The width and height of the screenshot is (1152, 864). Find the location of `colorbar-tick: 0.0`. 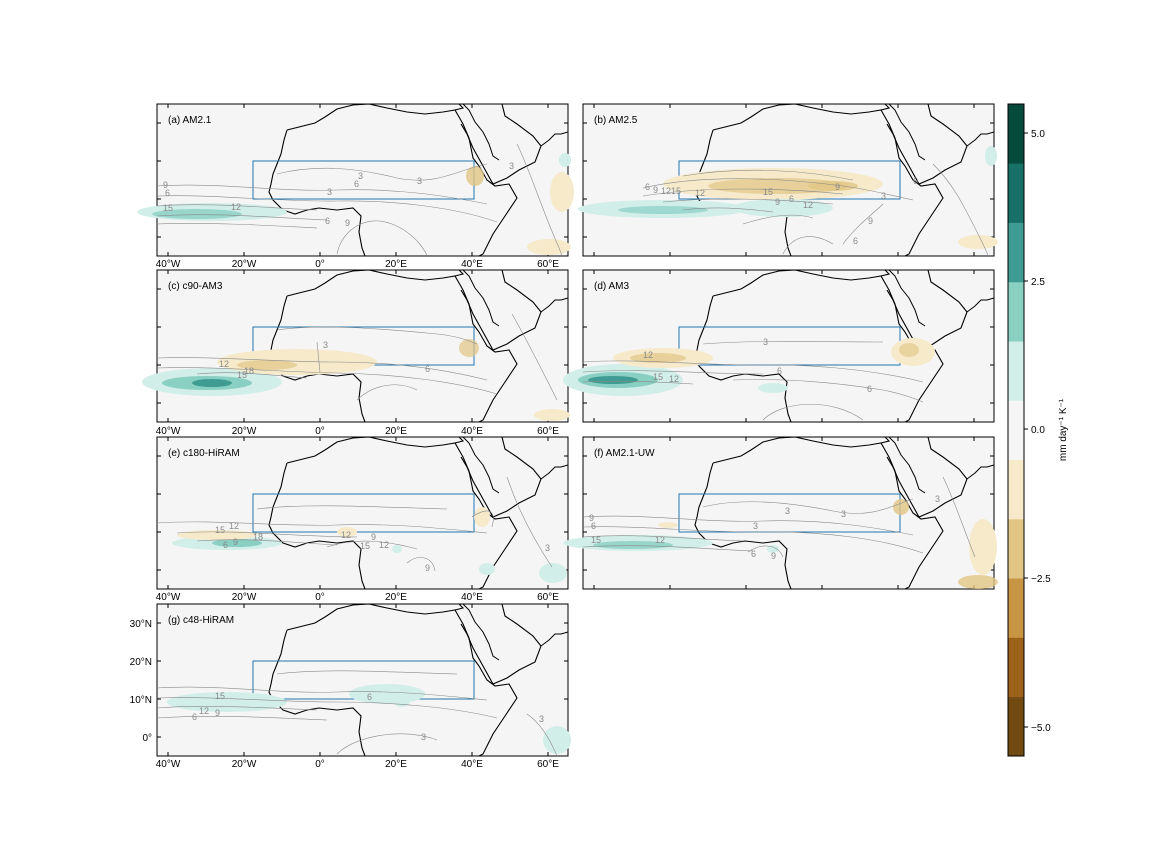

colorbar-tick: 0.0 is located at coordinates (1038, 430).